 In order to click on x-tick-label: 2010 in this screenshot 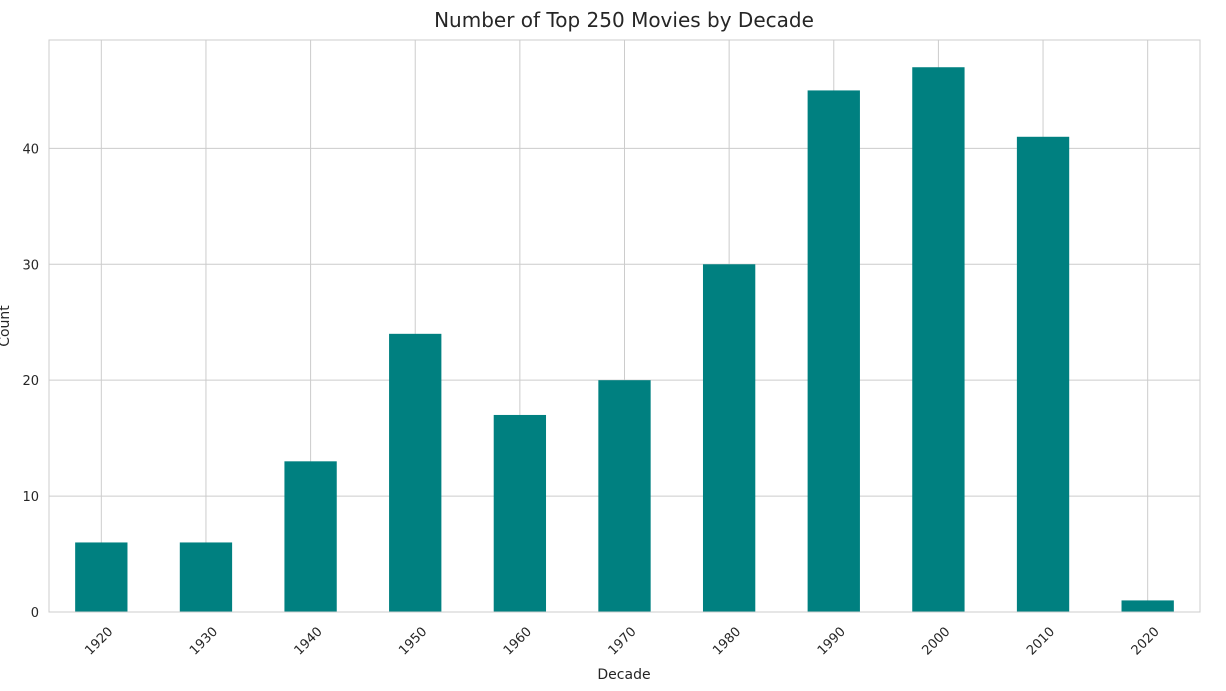, I will do `click(1041, 641)`.